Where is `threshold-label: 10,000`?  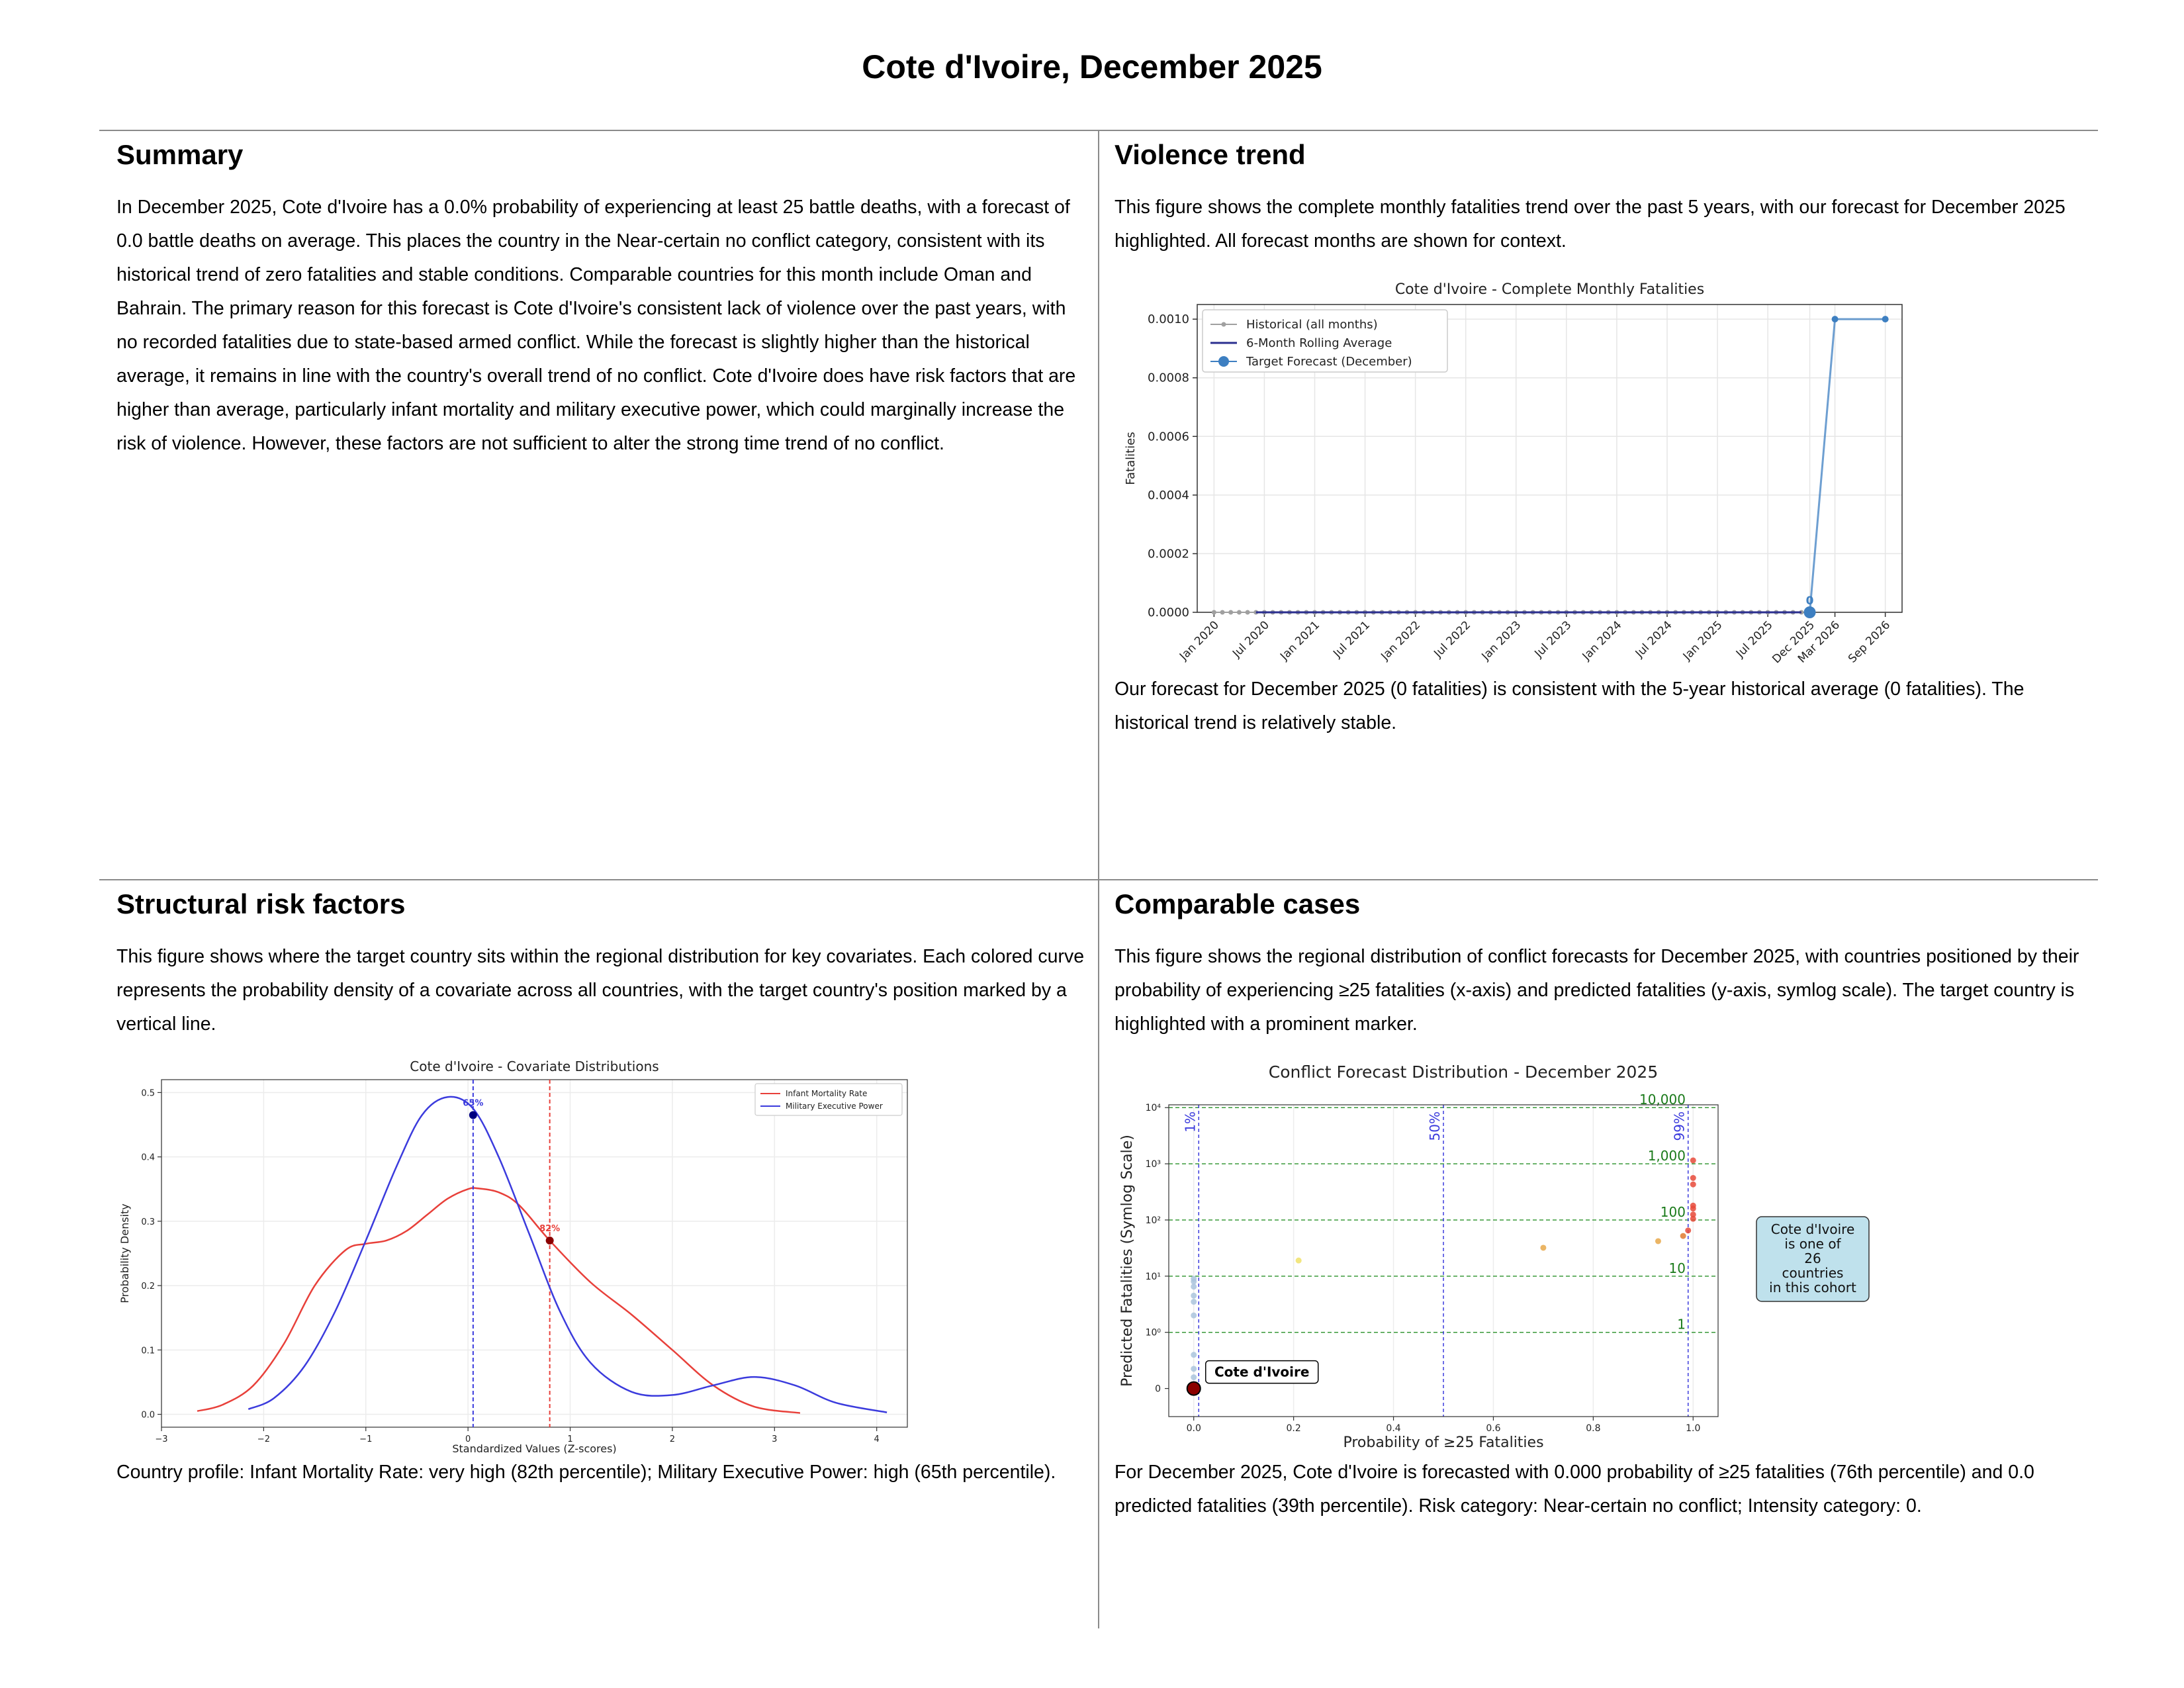 threshold-label: 10,000 is located at coordinates (1662, 1099).